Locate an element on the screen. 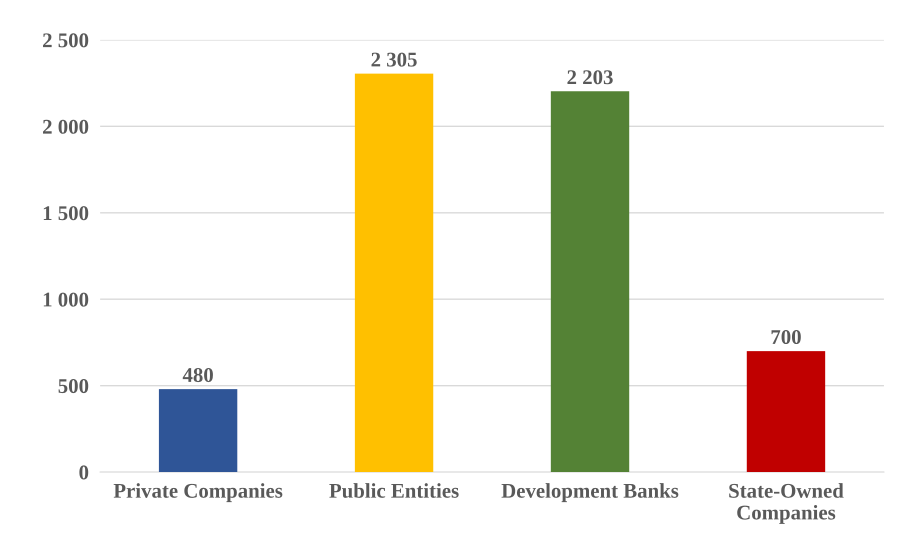 The height and width of the screenshot is (547, 902). data-label: 2 203 is located at coordinates (590, 77).